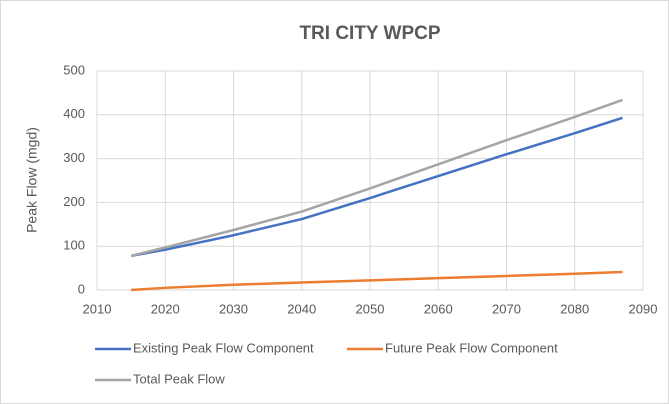  What do you see at coordinates (74, 201) in the screenshot?
I see `y-tick-label: 200` at bounding box center [74, 201].